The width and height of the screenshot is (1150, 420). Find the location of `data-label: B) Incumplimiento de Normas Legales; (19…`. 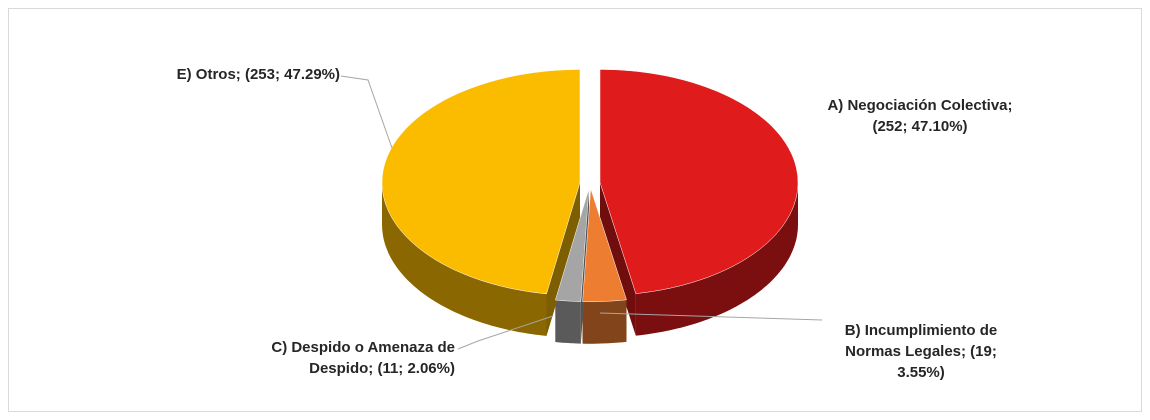

data-label: B) Incumplimiento de Normas Legales; (19… is located at coordinates (921, 351).